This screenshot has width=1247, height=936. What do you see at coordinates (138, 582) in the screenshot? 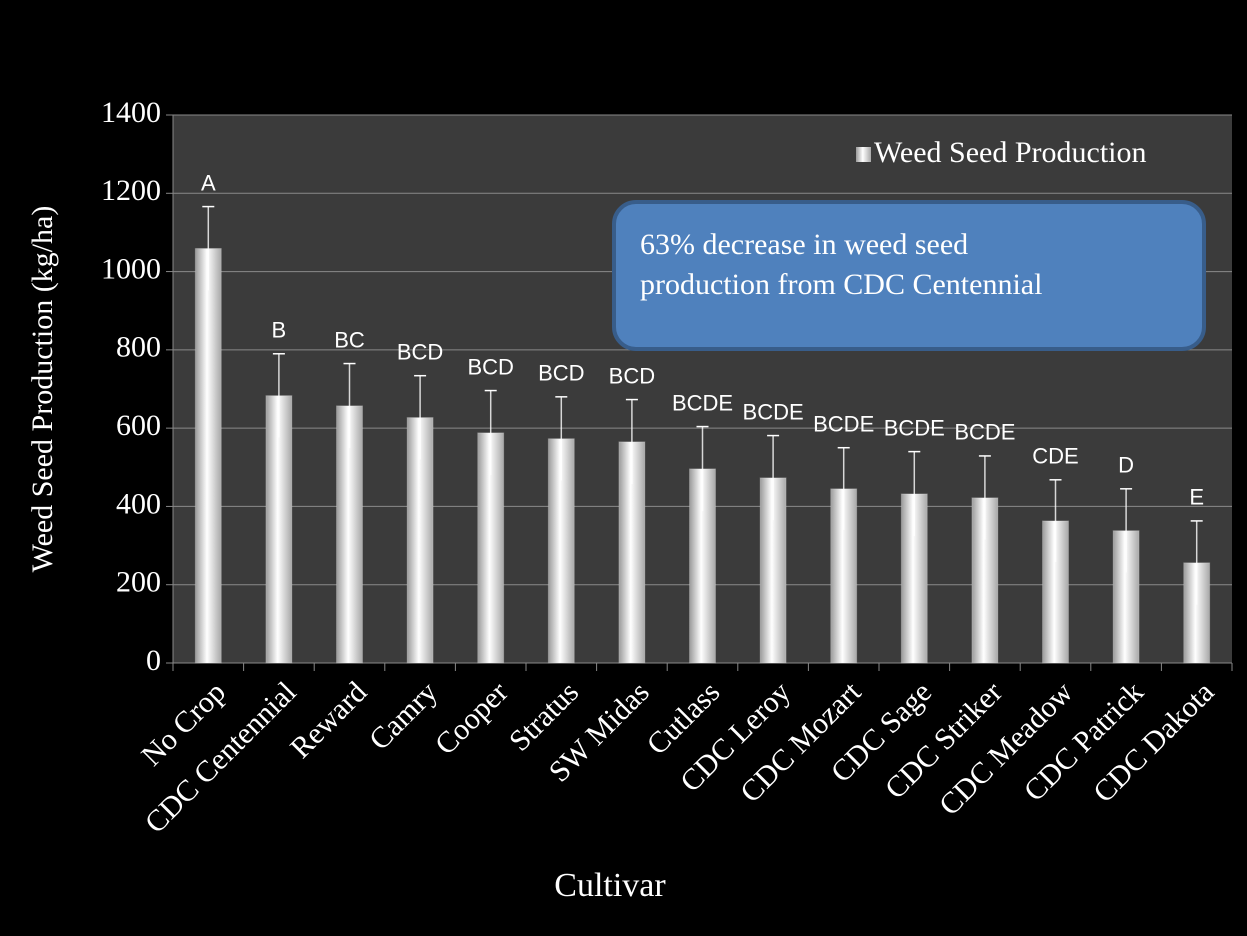
I see `y-tick-label: 200` at bounding box center [138, 582].